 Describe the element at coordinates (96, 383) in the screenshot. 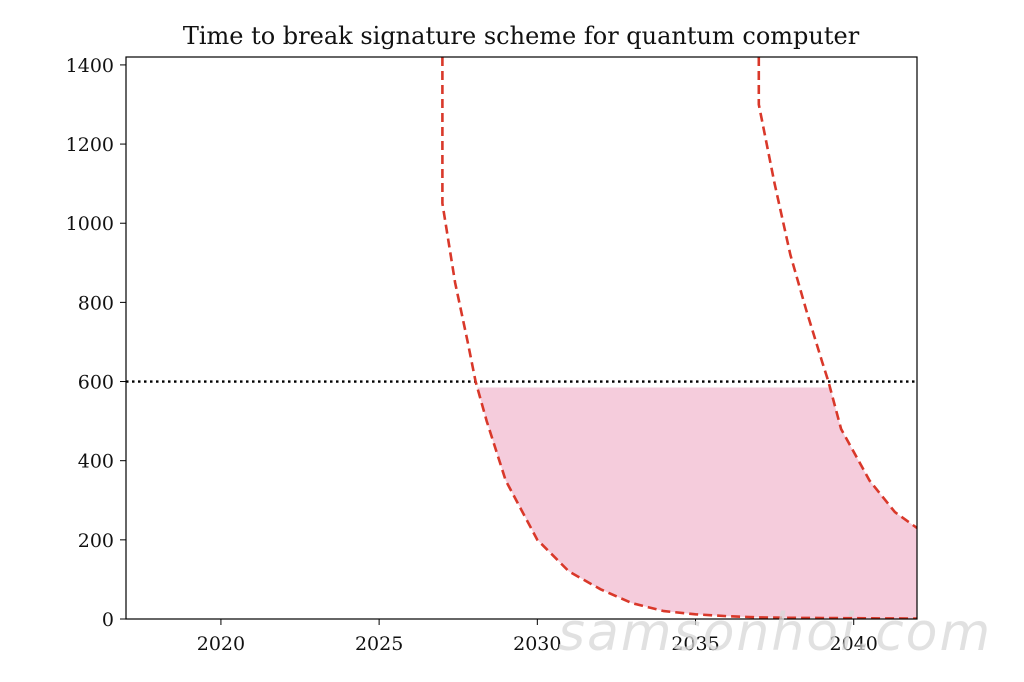

I see `y-tick-label: 600` at that location.